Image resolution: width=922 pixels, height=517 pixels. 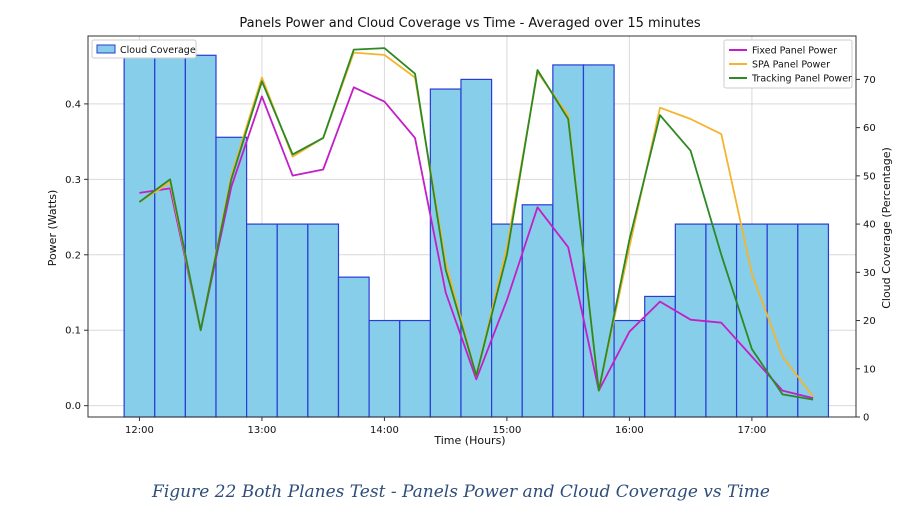 I want to click on x-axis-label: Time (Hours), so click(x=469, y=440).